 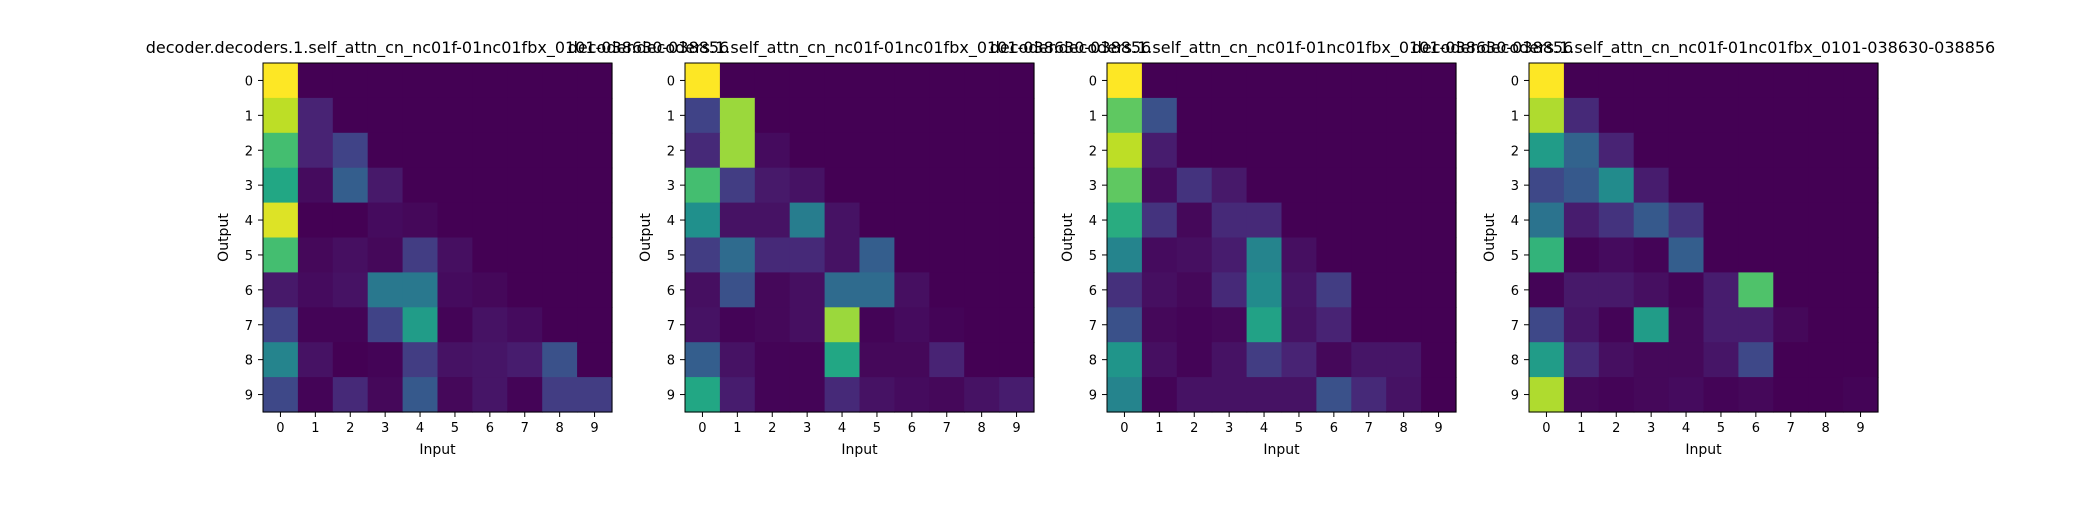 I want to click on heatmap-cell-r3-c8, so click(x=1826, y=185).